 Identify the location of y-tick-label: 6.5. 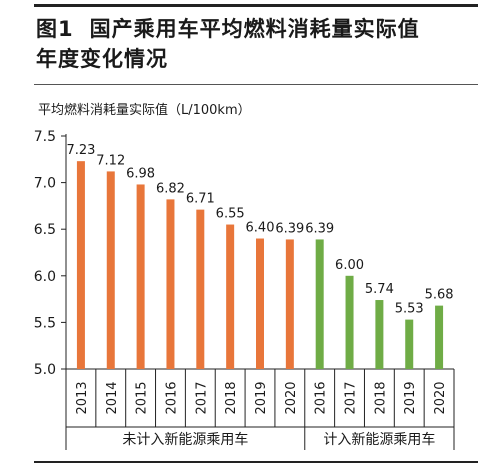
(45, 230).